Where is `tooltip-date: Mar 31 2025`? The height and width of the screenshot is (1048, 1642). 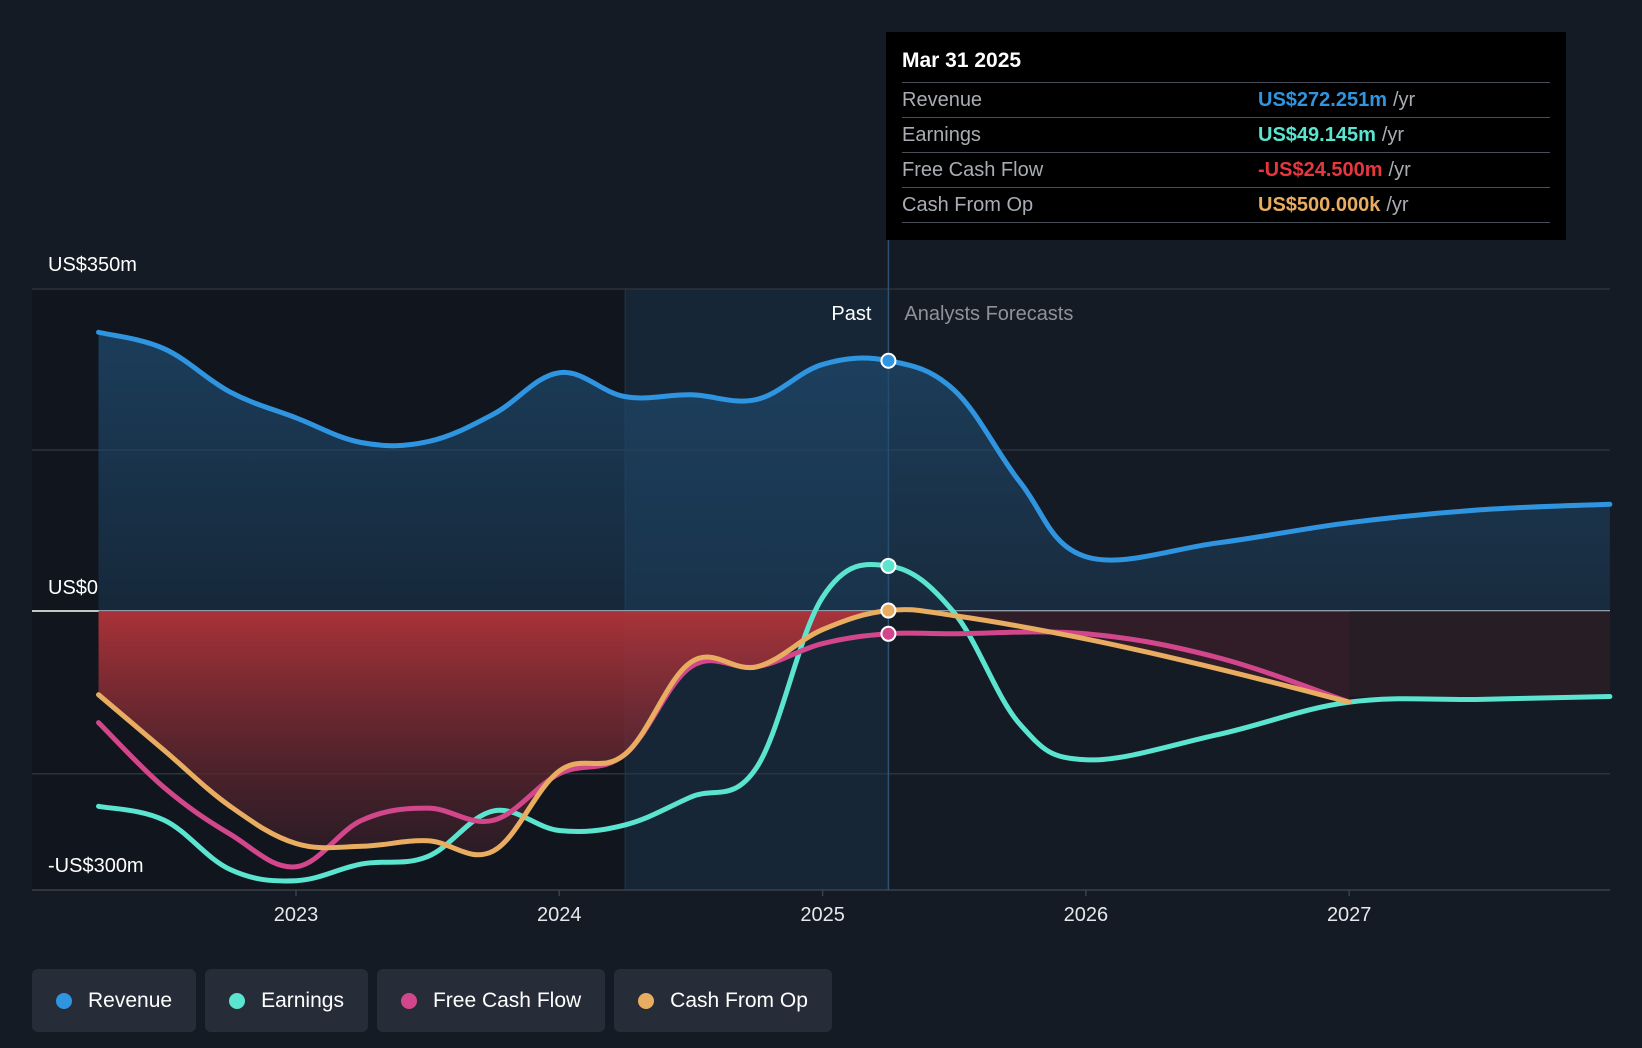 tooltip-date: Mar 31 2025 is located at coordinates (1226, 64).